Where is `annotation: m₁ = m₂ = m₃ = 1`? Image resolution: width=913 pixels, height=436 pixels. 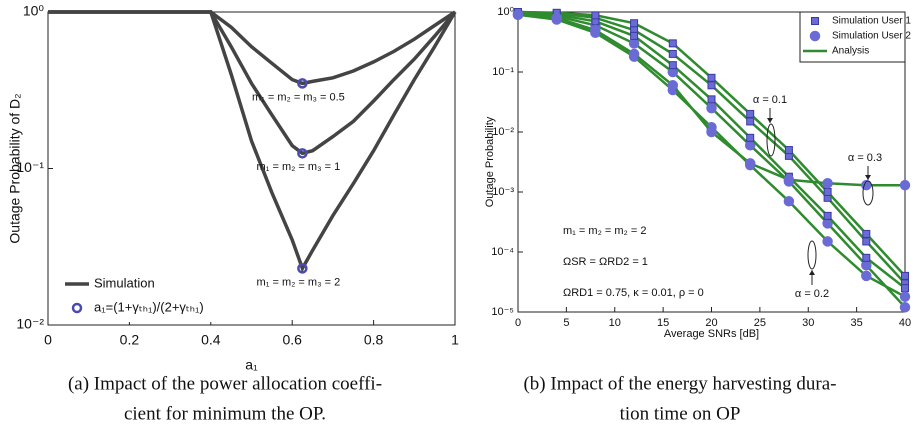 annotation: m₁ = m₂ = m₃ = 1 is located at coordinates (299, 167).